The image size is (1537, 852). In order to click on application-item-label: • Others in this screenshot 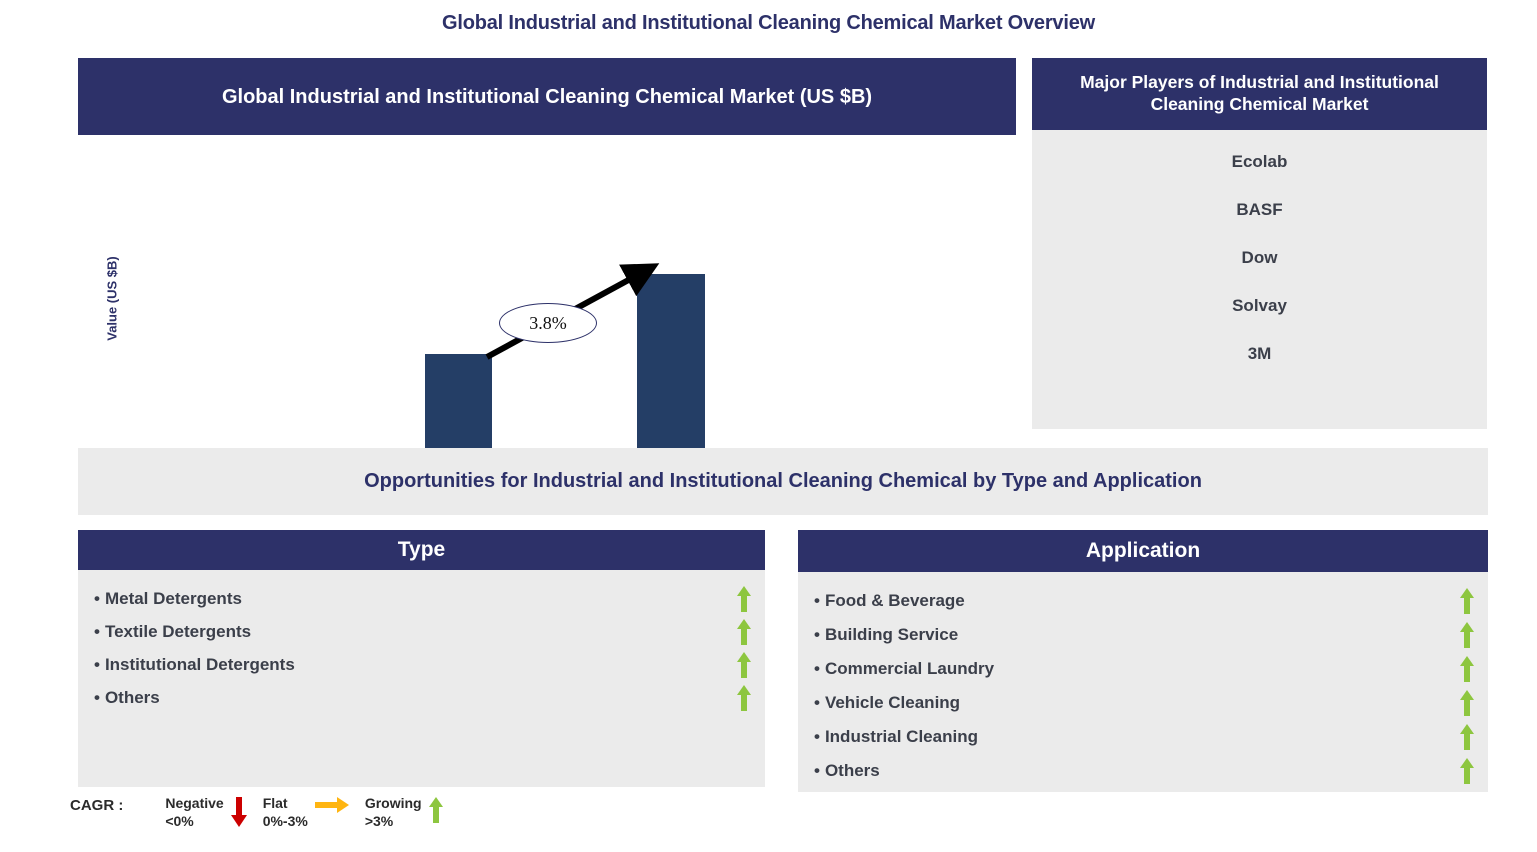, I will do `click(847, 771)`.